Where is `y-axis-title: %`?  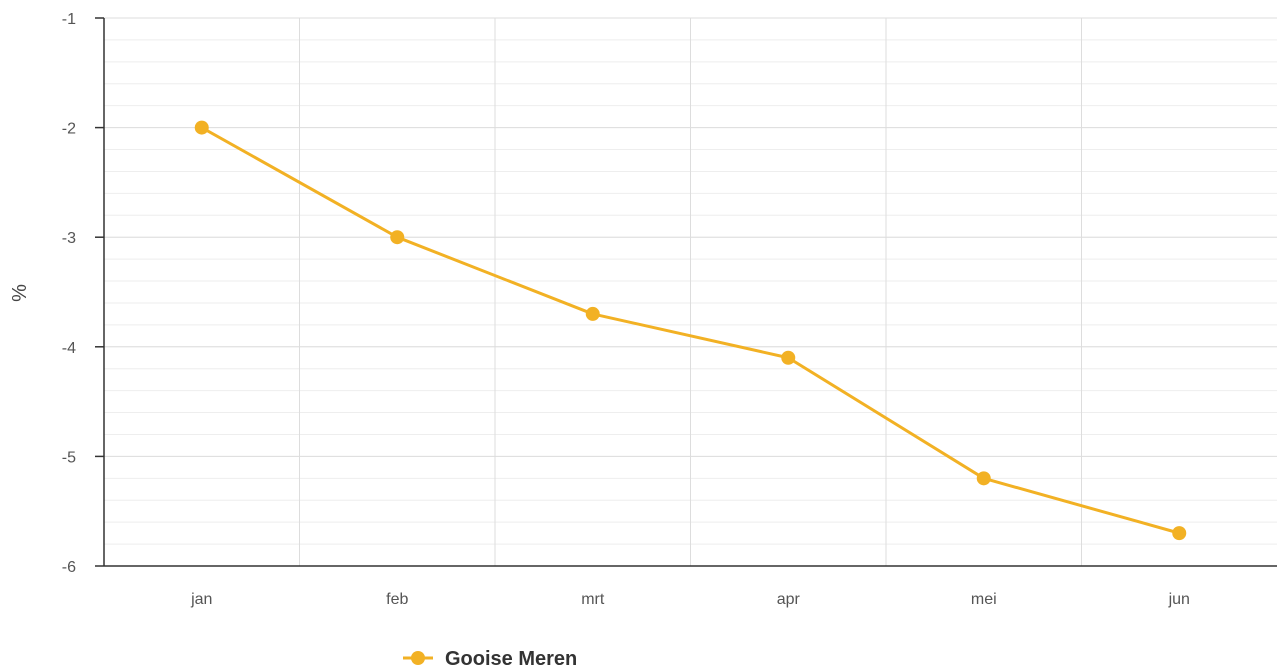 y-axis-title: % is located at coordinates (20, 293).